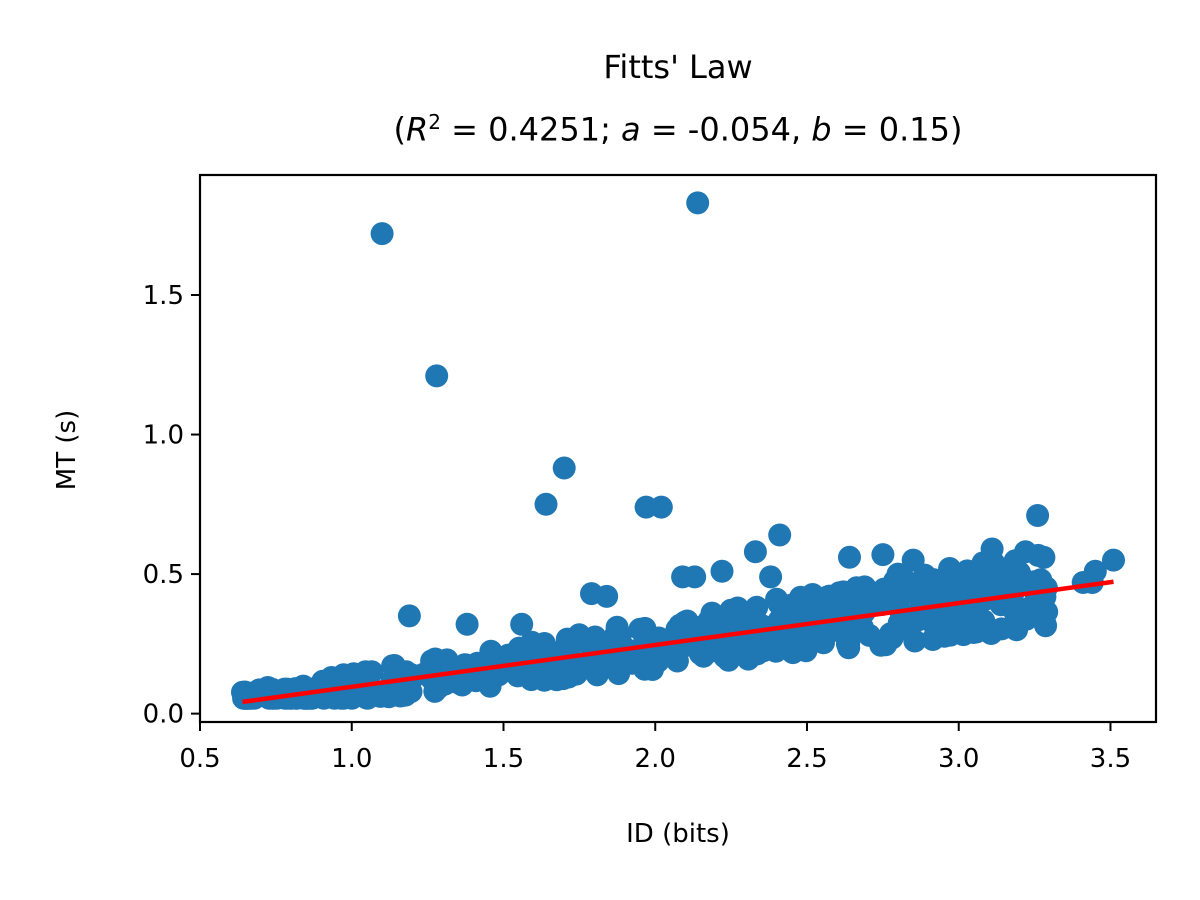 This screenshot has width=1200, height=900. I want to click on x-tick-label: 0.5, so click(199, 759).